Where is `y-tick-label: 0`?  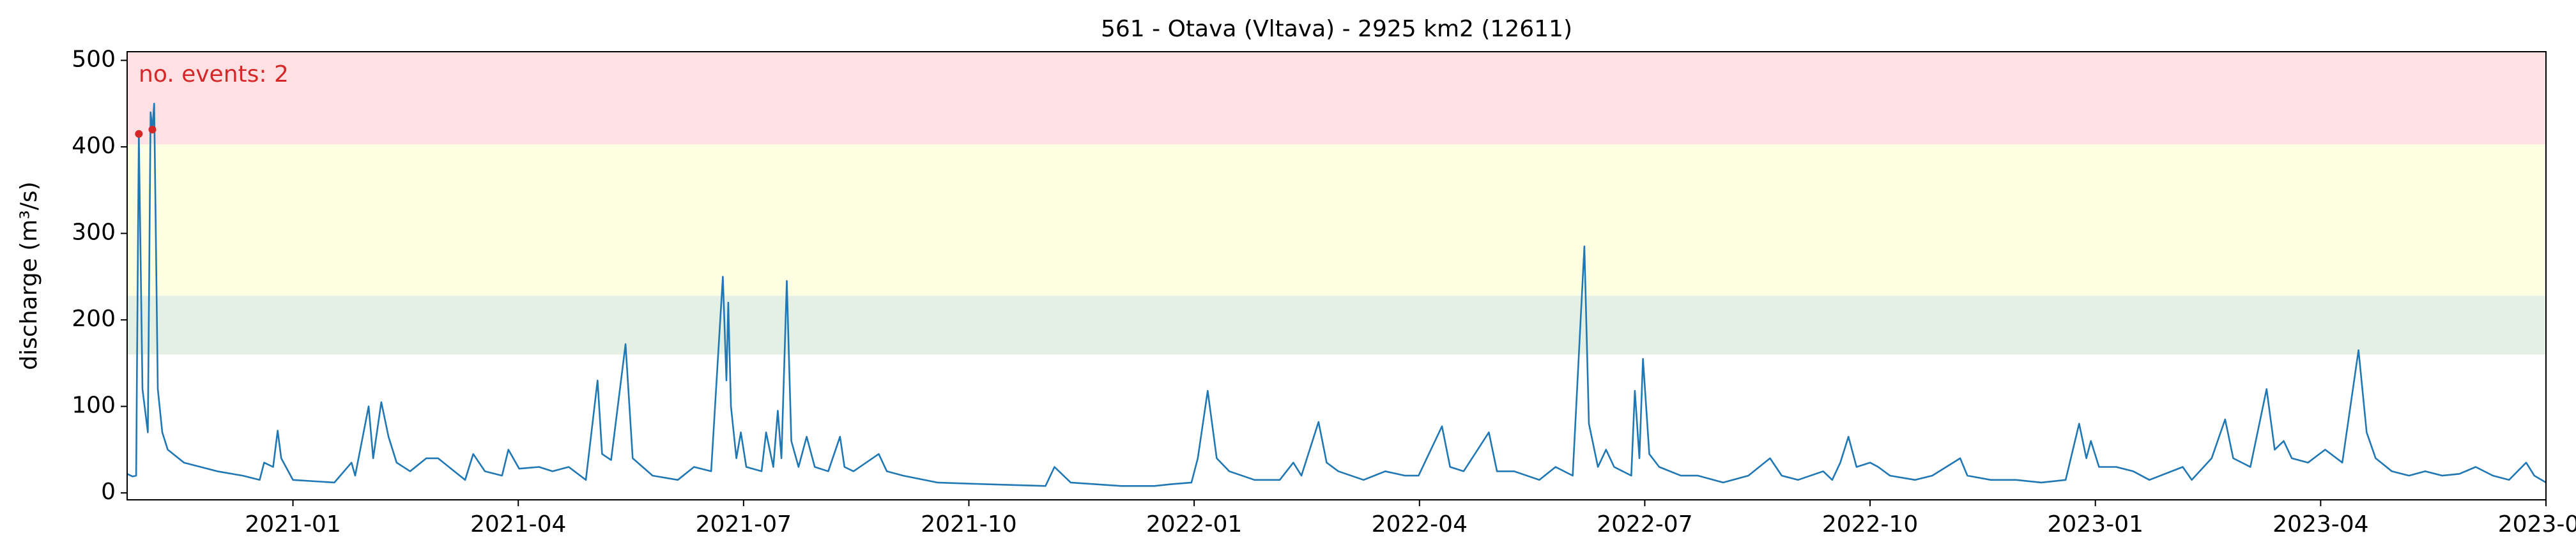
y-tick-label: 0 is located at coordinates (108, 492).